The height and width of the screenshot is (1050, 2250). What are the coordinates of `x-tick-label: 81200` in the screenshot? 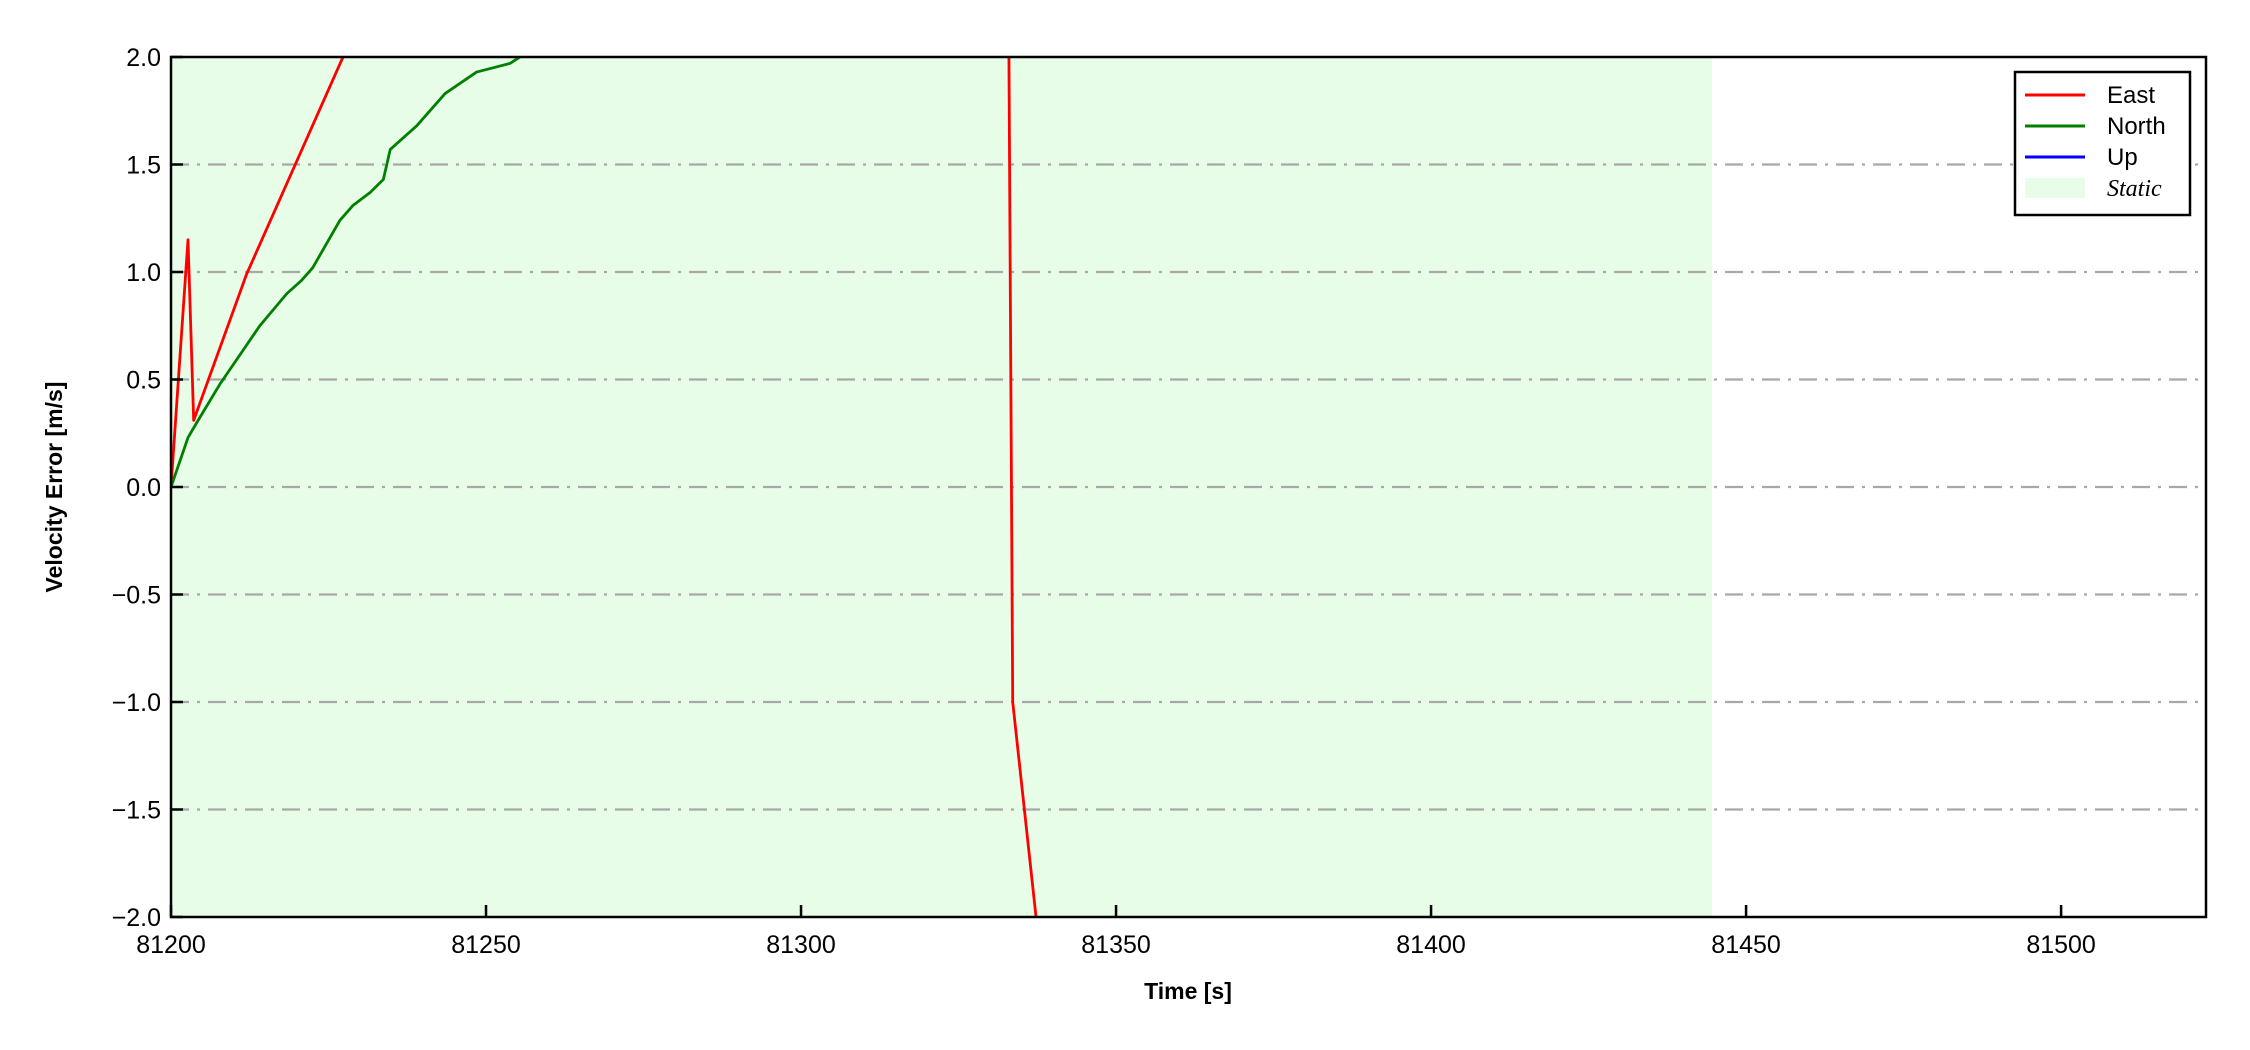 It's located at (171, 945).